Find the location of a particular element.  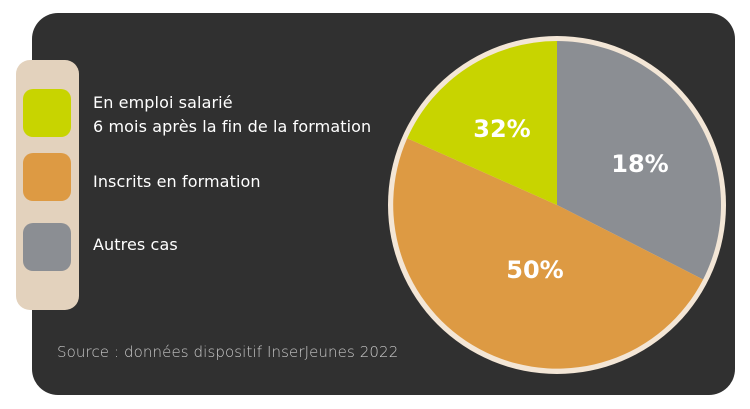

legend-label-employed-line2: 6 mois après la fin de la formation is located at coordinates (232, 126).